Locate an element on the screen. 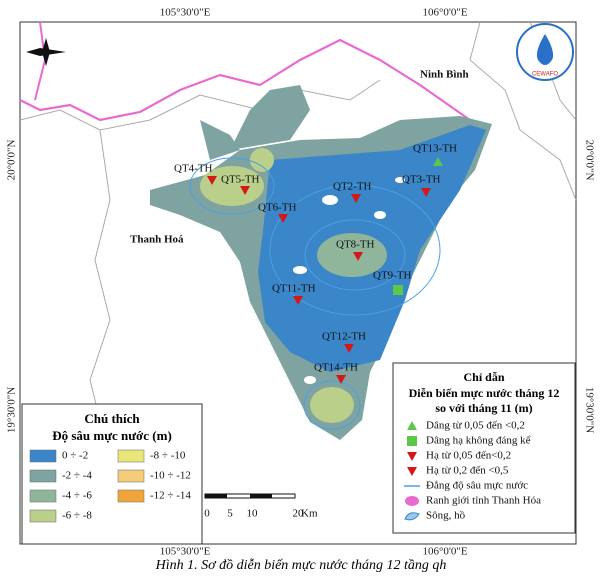 The height and width of the screenshot is (585, 602). legend-label: -6 ÷ -8 is located at coordinates (77, 516).